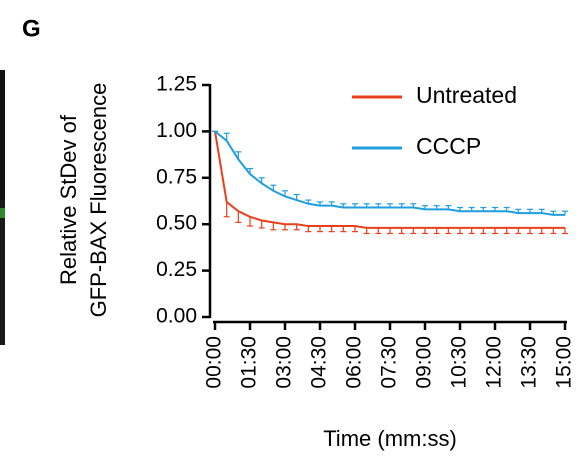 The width and height of the screenshot is (582, 461). I want to click on x-tick-label: 00:00, so click(214, 362).